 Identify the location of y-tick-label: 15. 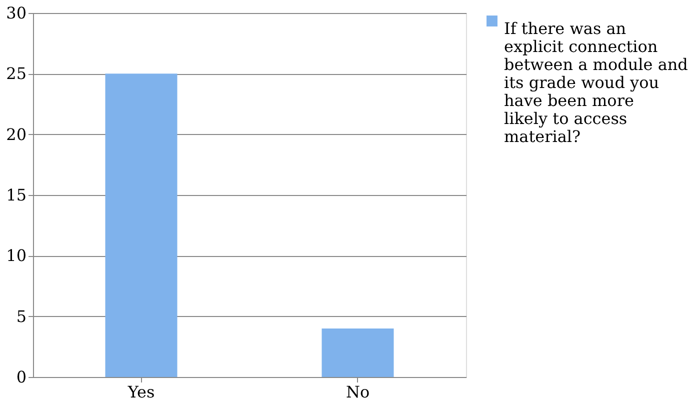
(16, 195).